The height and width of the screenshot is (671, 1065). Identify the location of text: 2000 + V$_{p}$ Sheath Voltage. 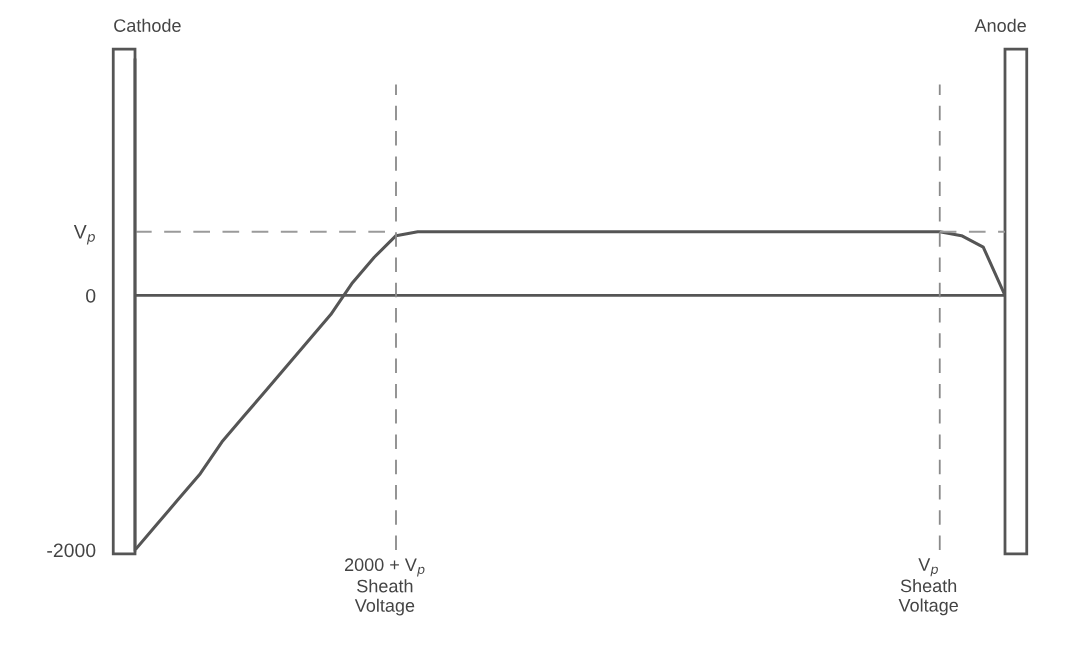
(384, 587).